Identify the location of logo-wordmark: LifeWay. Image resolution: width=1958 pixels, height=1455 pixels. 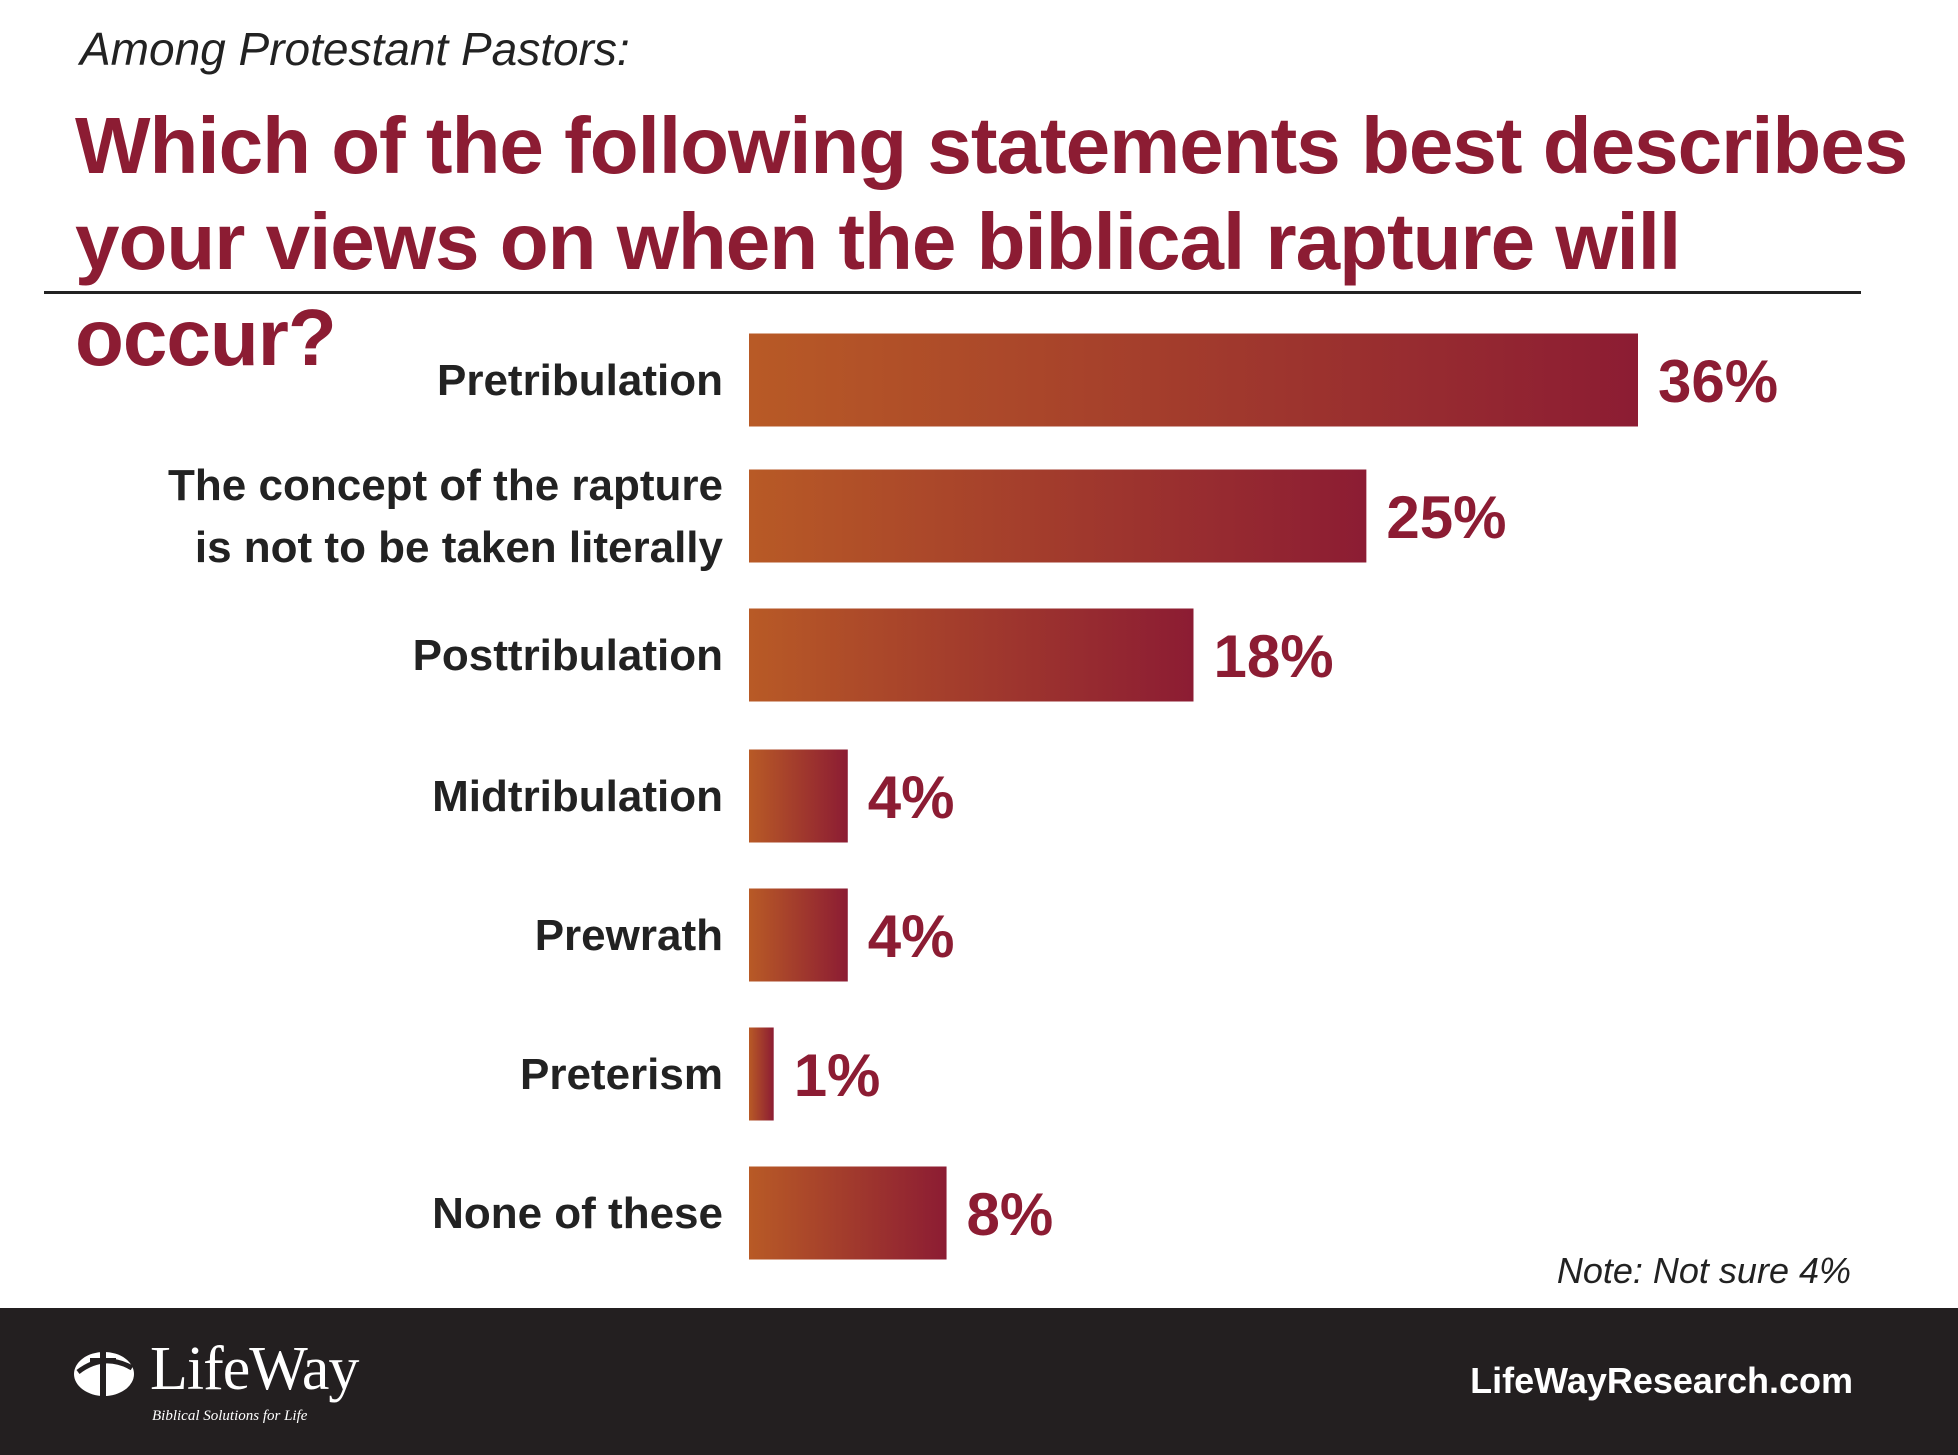
(254, 1369).